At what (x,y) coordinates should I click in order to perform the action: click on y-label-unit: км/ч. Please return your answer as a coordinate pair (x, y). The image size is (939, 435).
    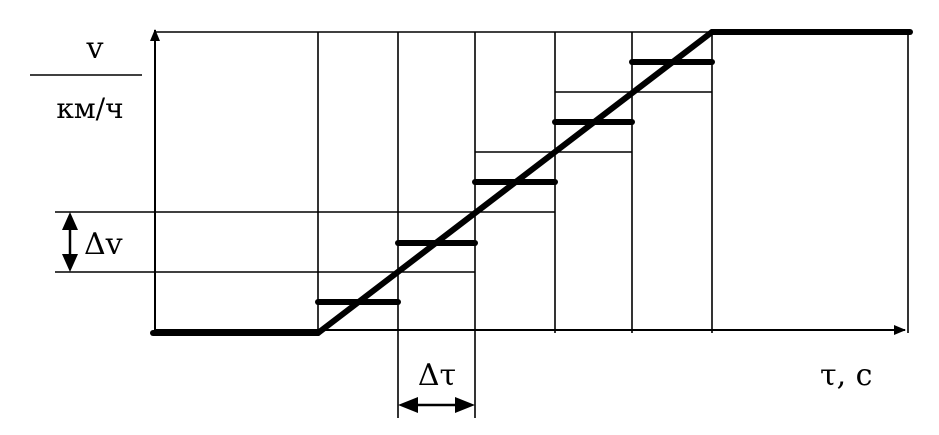
    Looking at the image, I should click on (89, 108).